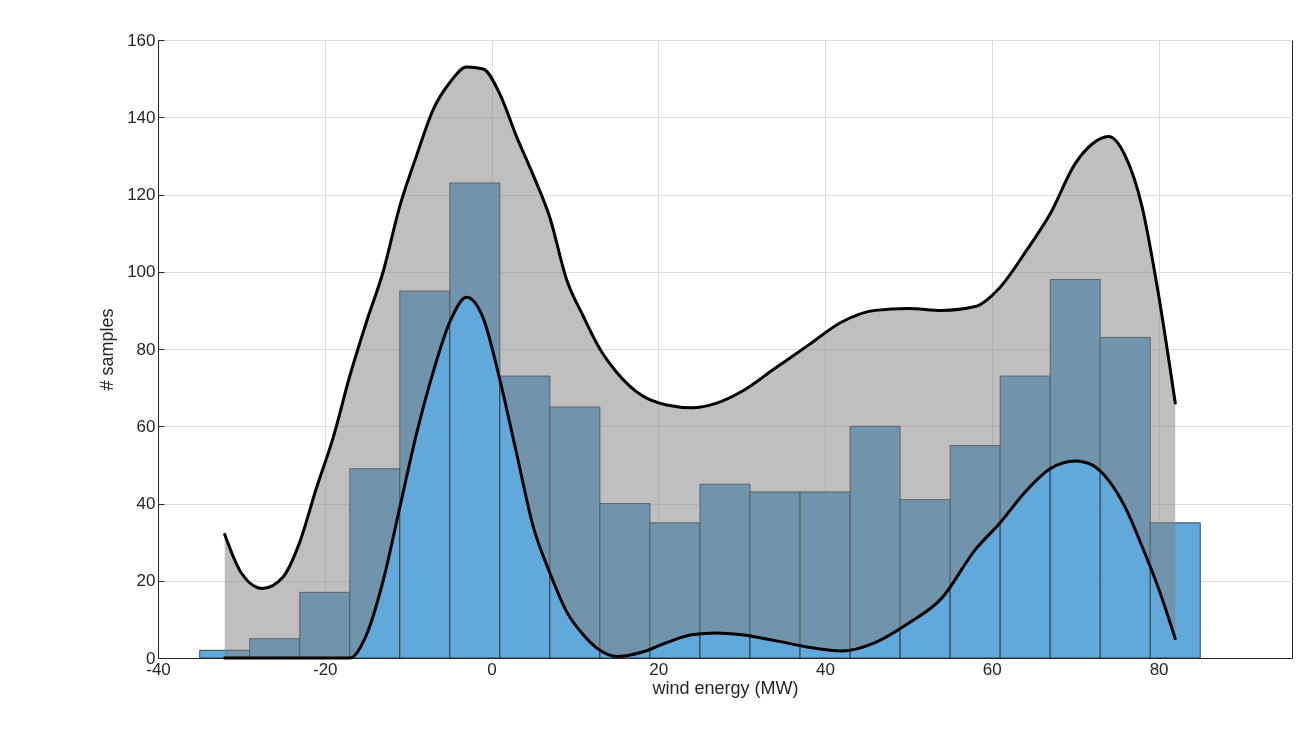  What do you see at coordinates (325, 669) in the screenshot?
I see `x-tick-label: -20` at bounding box center [325, 669].